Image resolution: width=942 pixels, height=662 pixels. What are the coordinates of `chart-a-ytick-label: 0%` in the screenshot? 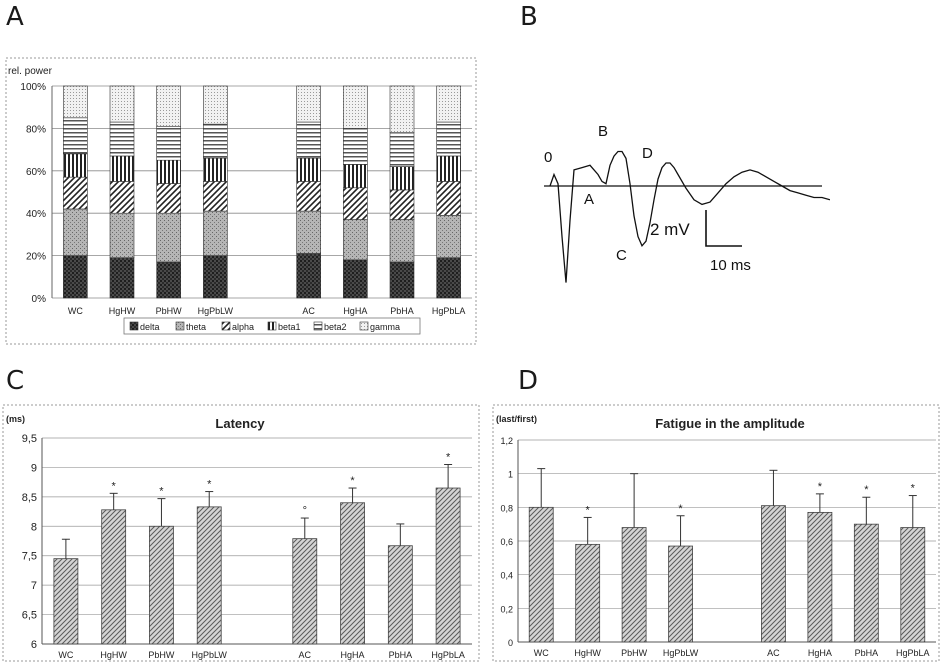 It's located at (39, 299).